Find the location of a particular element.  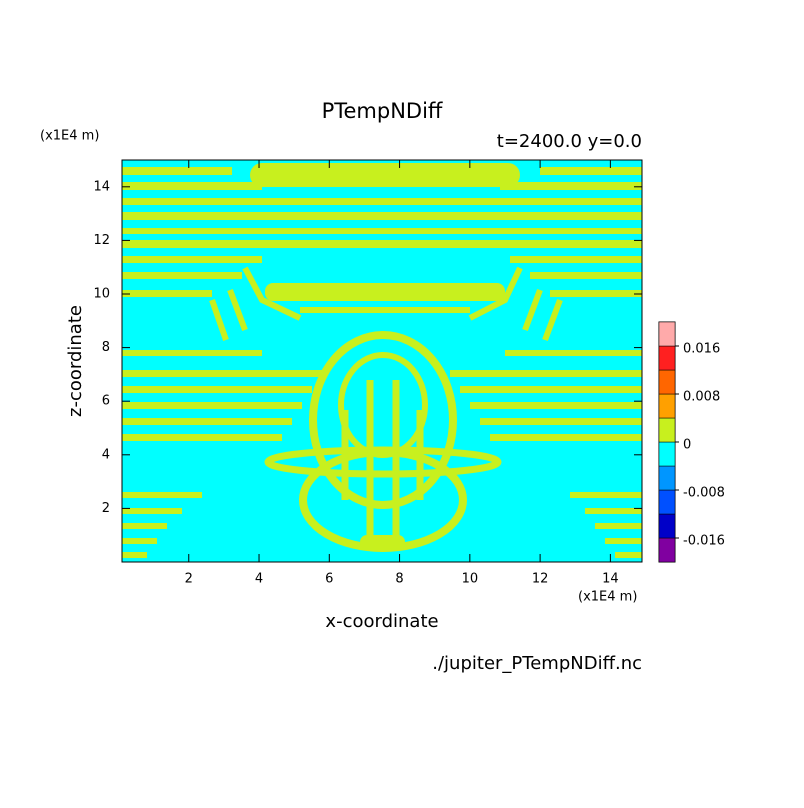

y-tick-label: 6 is located at coordinates (106, 401).